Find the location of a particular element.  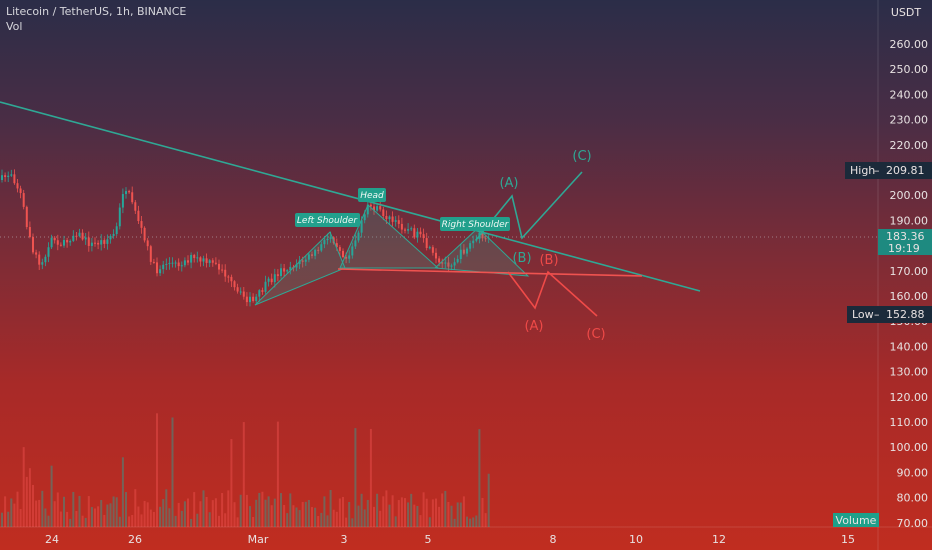

time-tick: 5 is located at coordinates (428, 539).